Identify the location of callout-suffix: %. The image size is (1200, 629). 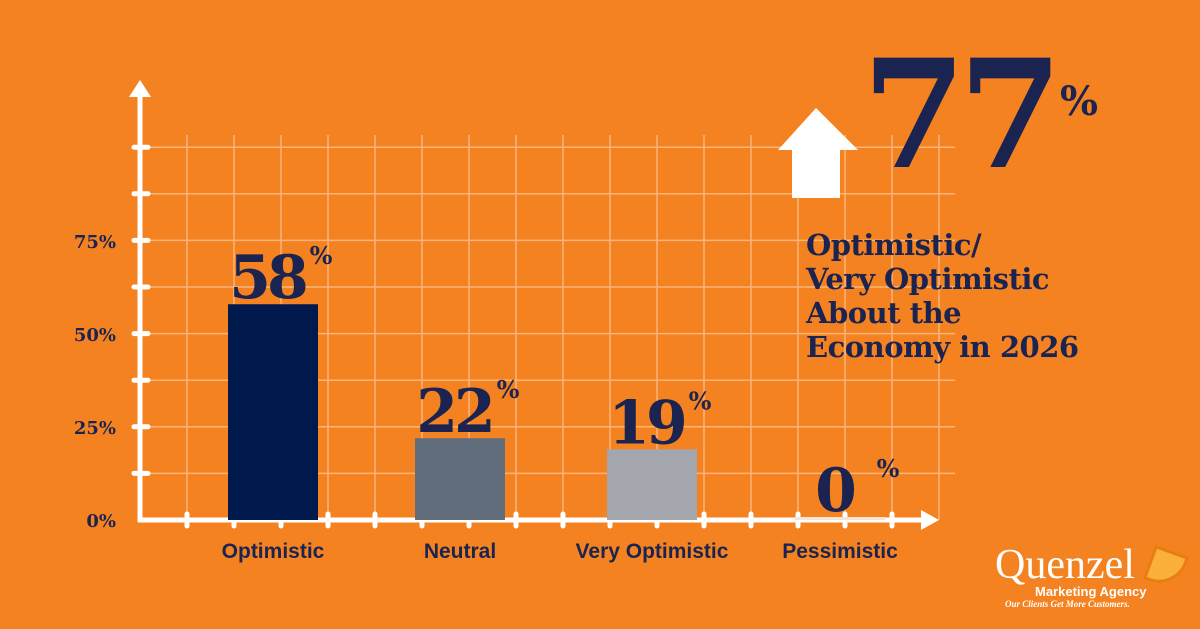
(1079, 101).